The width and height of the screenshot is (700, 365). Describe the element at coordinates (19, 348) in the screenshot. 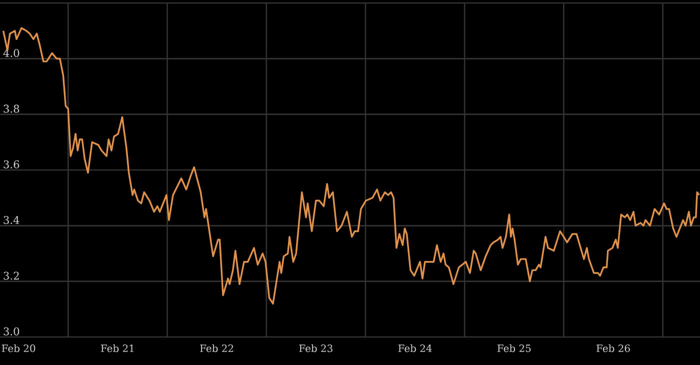

I see `x-tick-label: Feb 20` at that location.